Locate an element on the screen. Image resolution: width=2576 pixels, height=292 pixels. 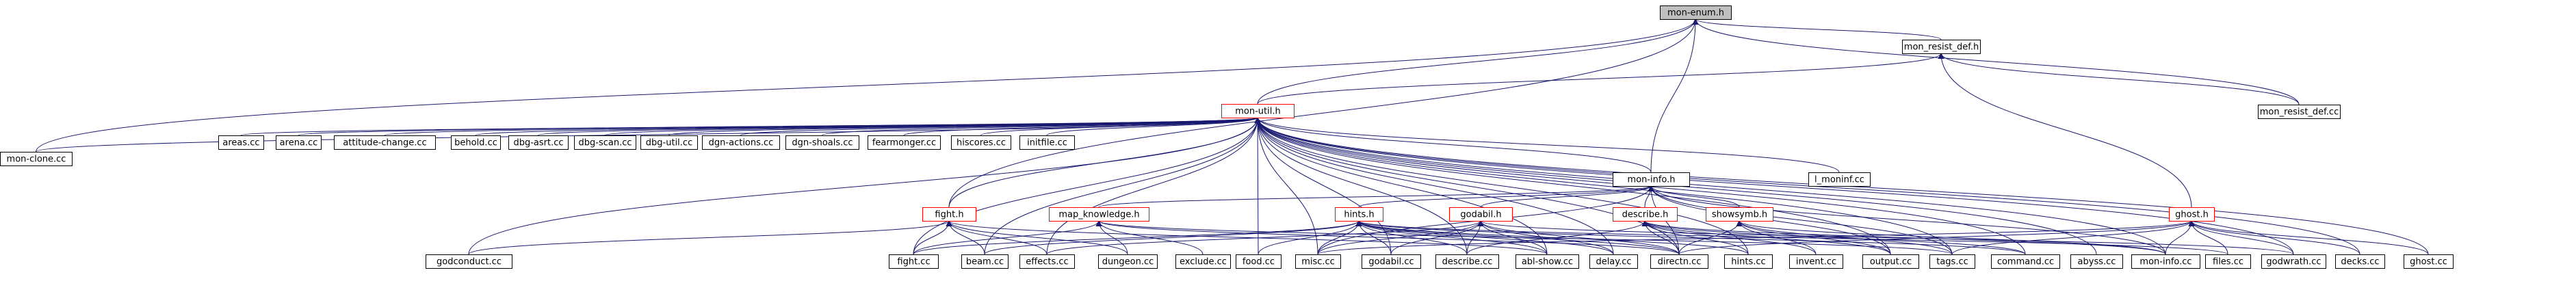
node-hiscores: hiscores.cc is located at coordinates (981, 142).